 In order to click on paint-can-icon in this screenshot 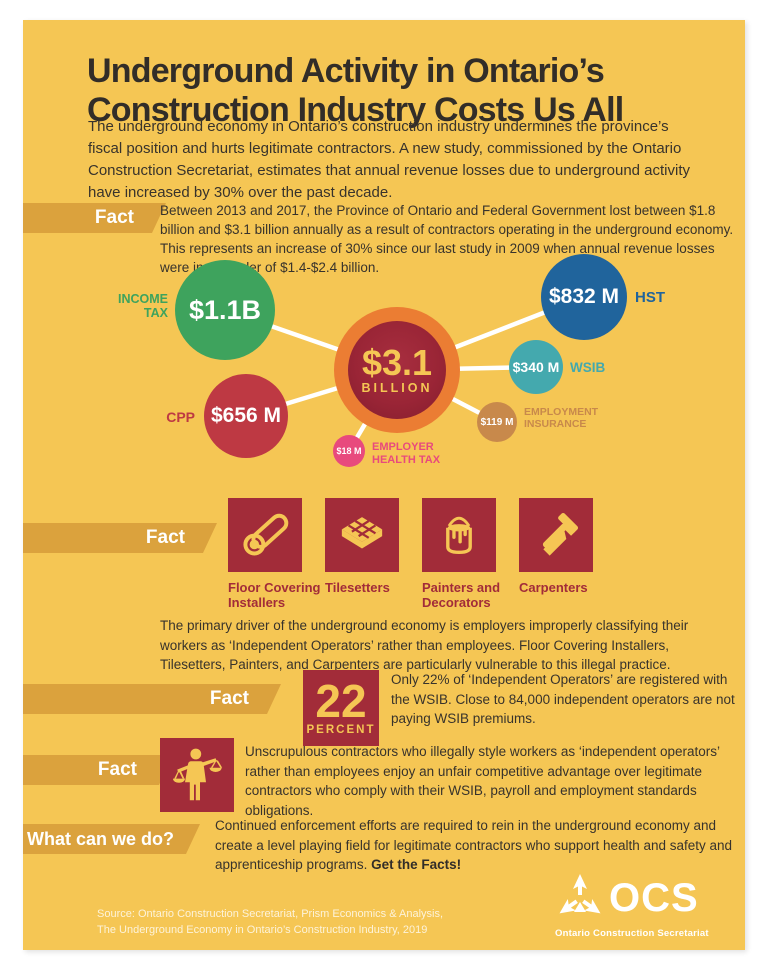, I will do `click(459, 535)`.